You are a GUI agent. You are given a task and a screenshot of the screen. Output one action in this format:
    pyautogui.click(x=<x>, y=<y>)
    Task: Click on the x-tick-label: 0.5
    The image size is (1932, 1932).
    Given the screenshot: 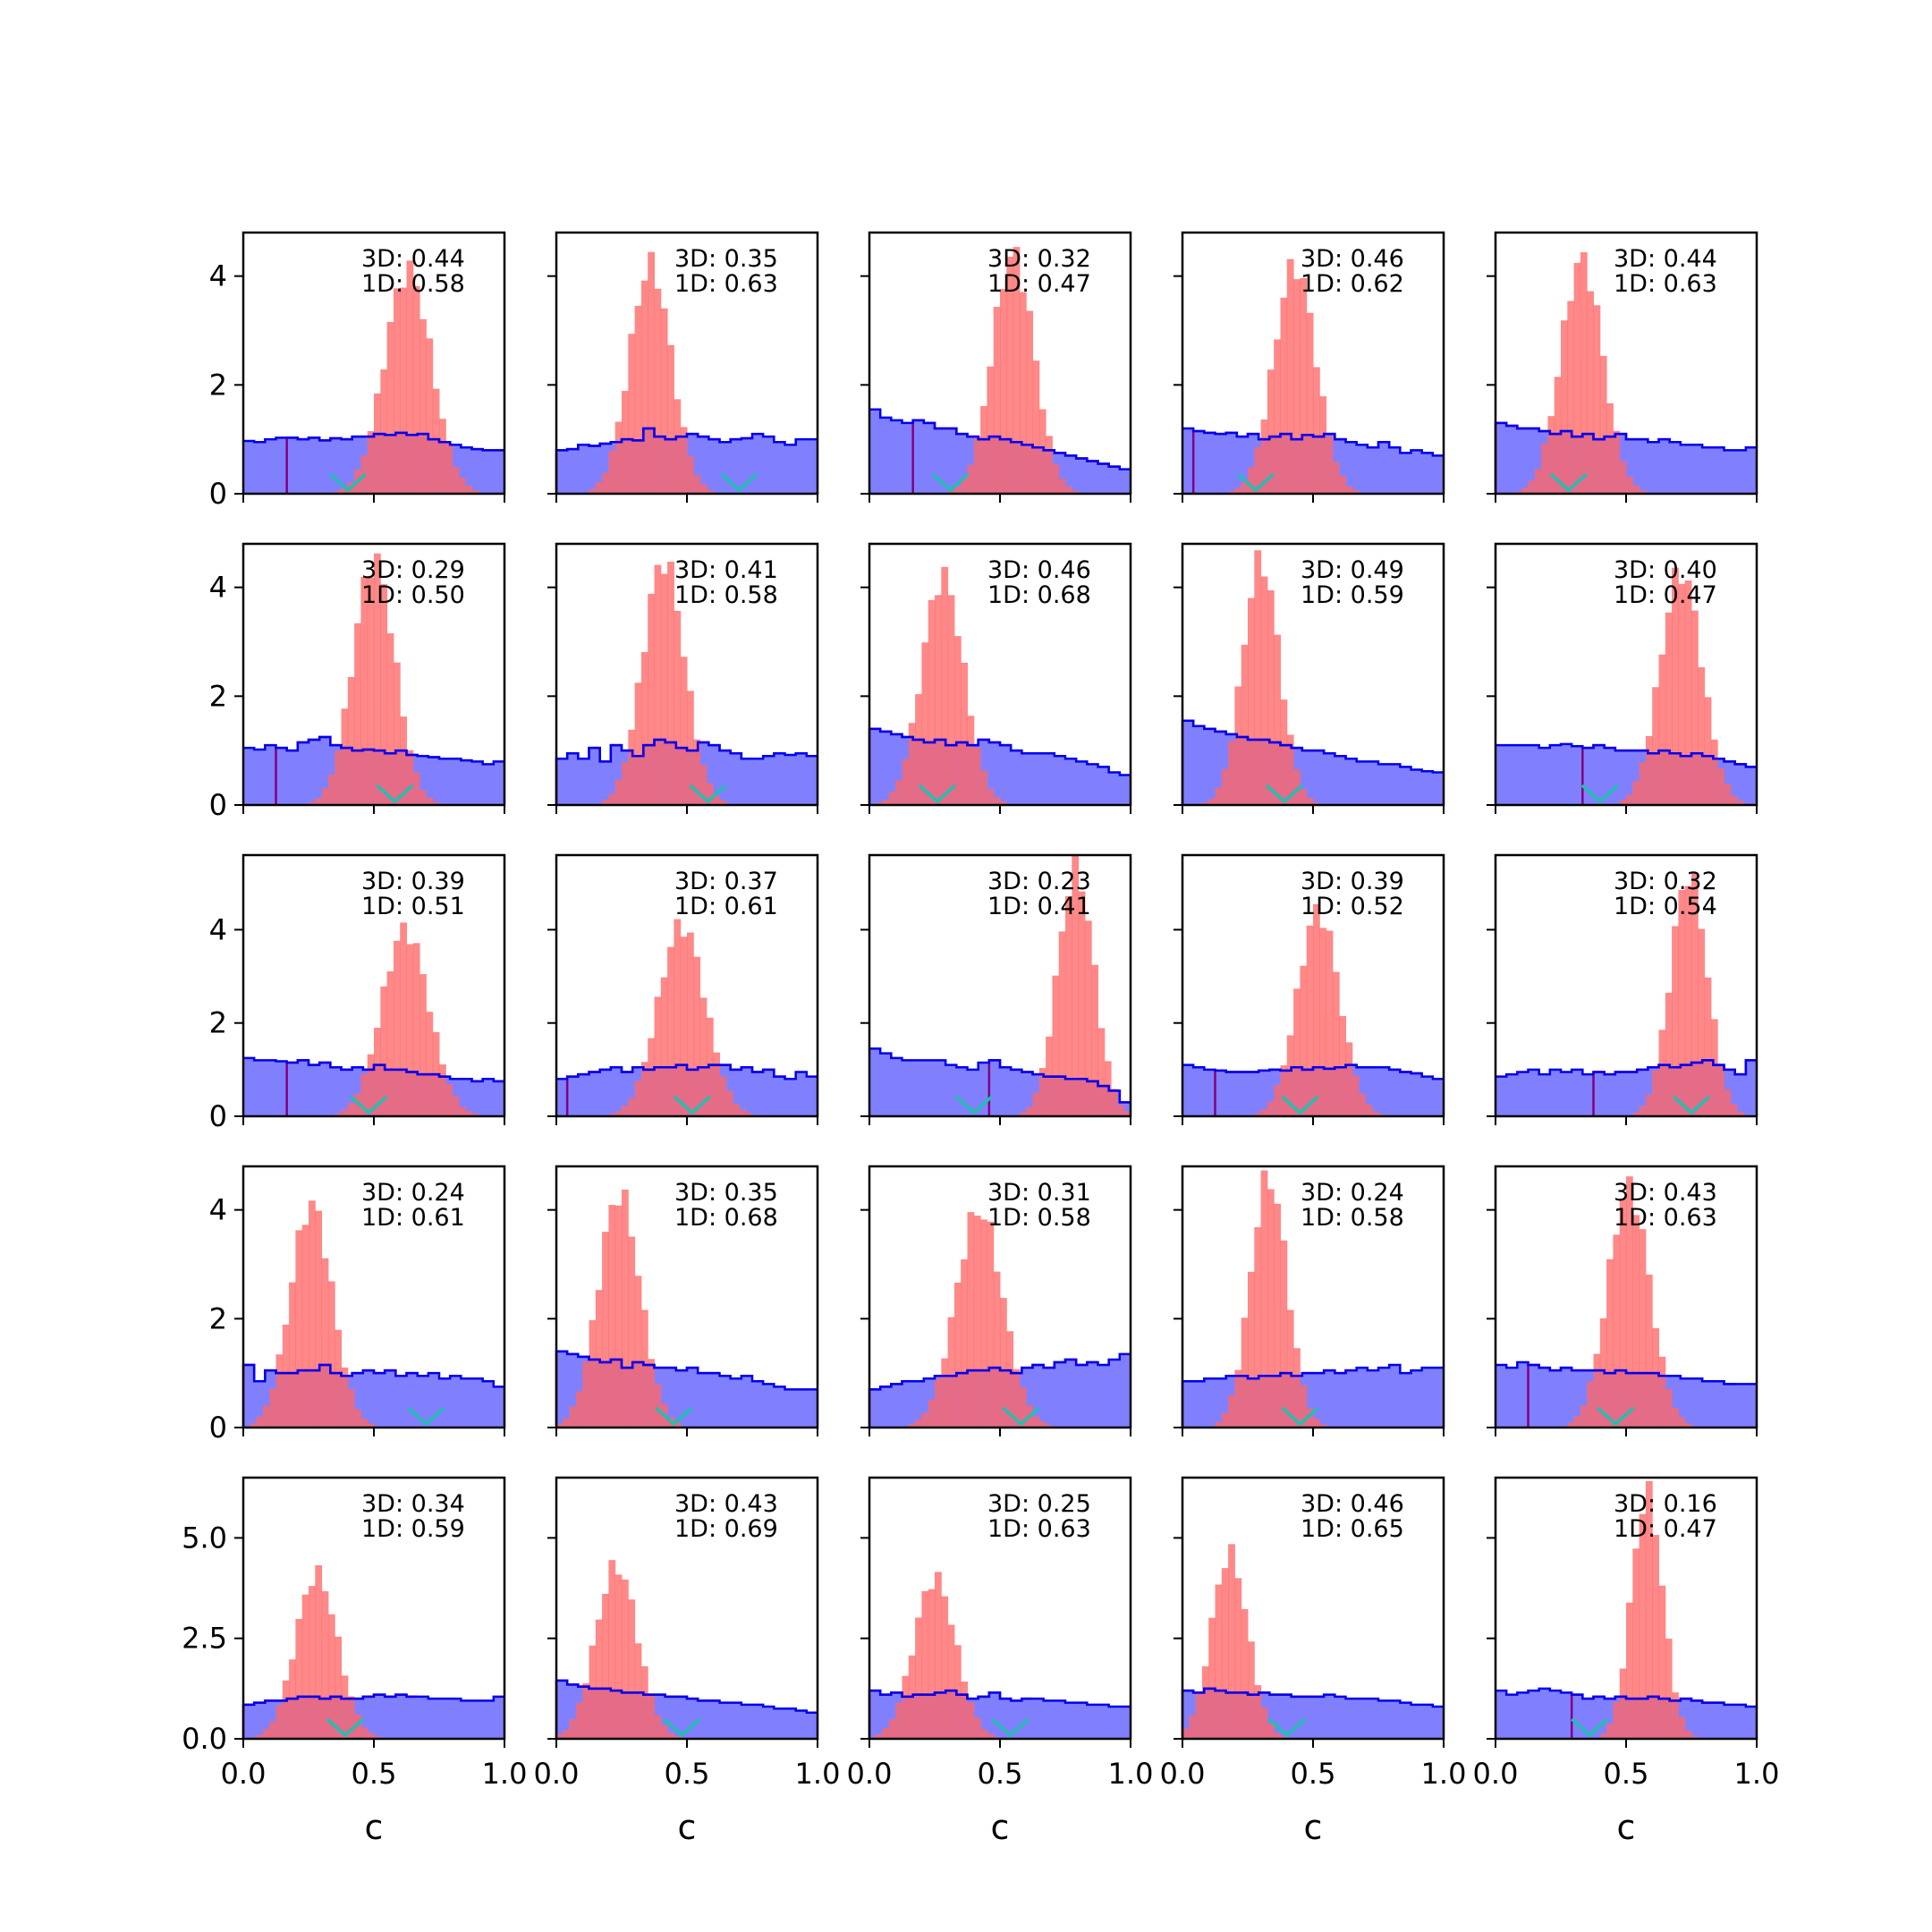 What is the action you would take?
    pyautogui.click(x=1000, y=1774)
    